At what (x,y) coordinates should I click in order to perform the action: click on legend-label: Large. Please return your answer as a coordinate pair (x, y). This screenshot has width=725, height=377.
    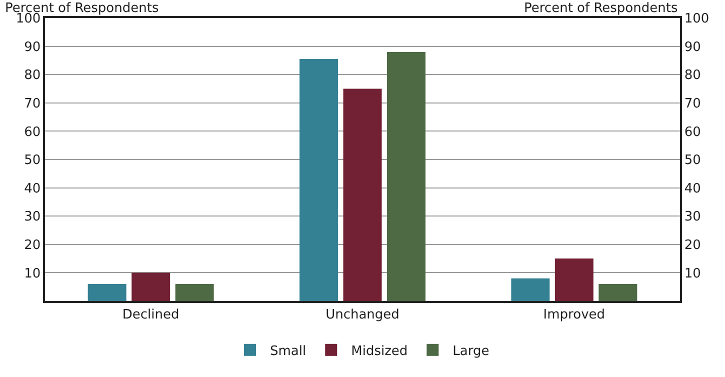
    Looking at the image, I should click on (471, 351).